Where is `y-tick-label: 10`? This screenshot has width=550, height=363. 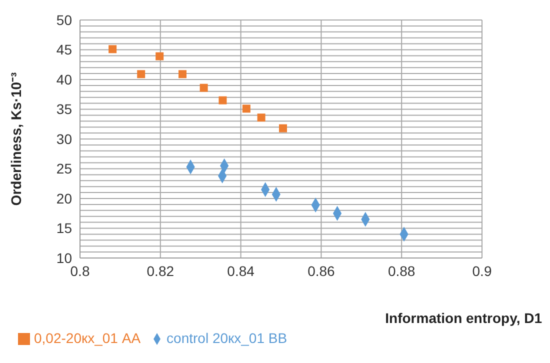 y-tick-label: 10 is located at coordinates (64, 258).